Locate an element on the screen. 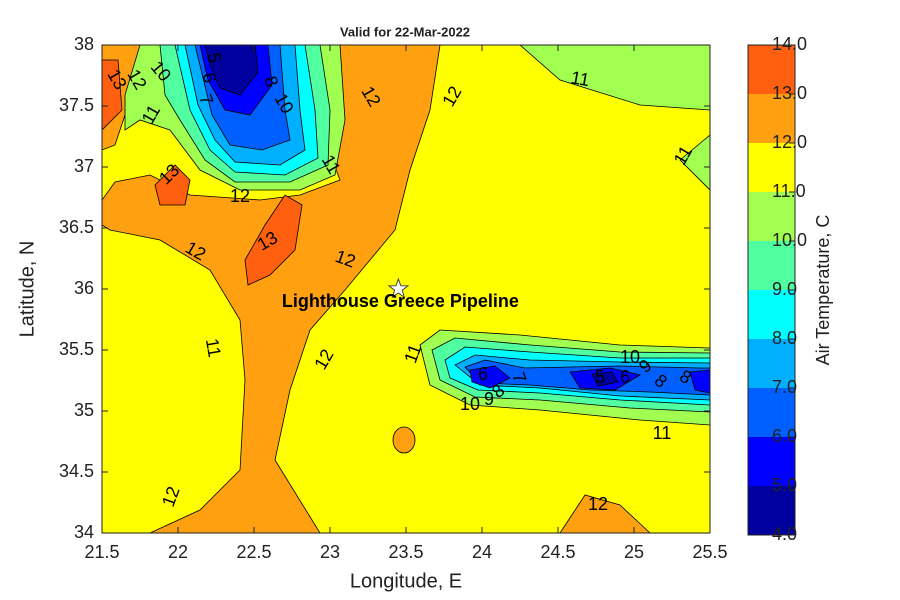  colorbar-tick-label: 7.0 is located at coordinates (784, 387).